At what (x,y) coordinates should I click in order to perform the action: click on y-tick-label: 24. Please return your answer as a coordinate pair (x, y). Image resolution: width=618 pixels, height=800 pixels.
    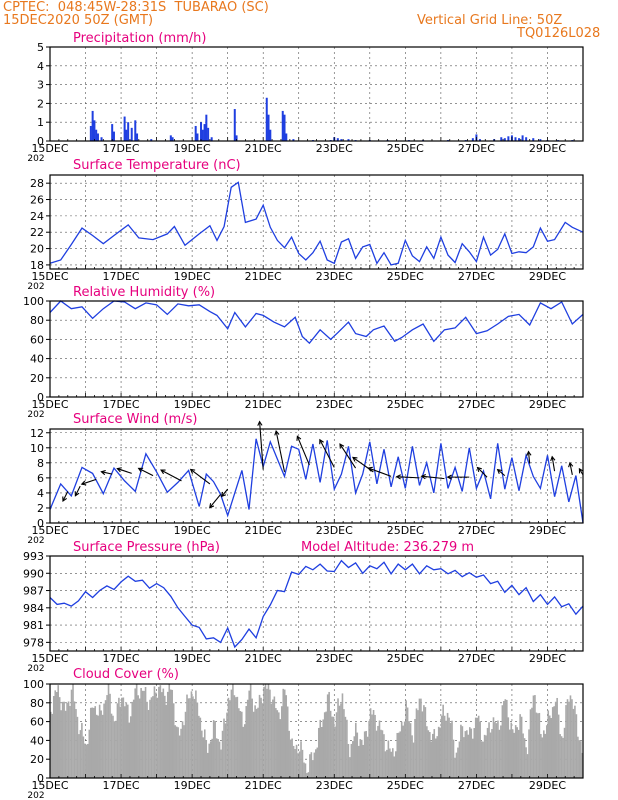
    Looking at the image, I should click on (37, 216).